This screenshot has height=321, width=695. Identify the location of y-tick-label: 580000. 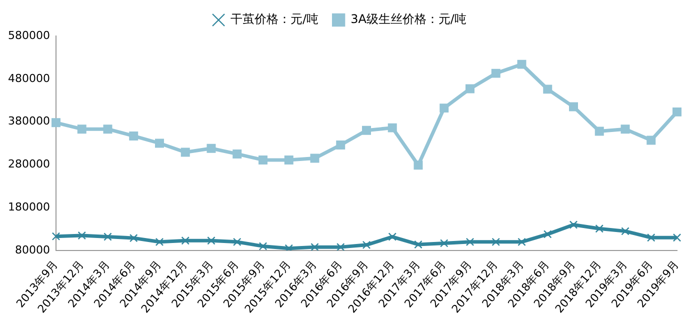
(29, 35).